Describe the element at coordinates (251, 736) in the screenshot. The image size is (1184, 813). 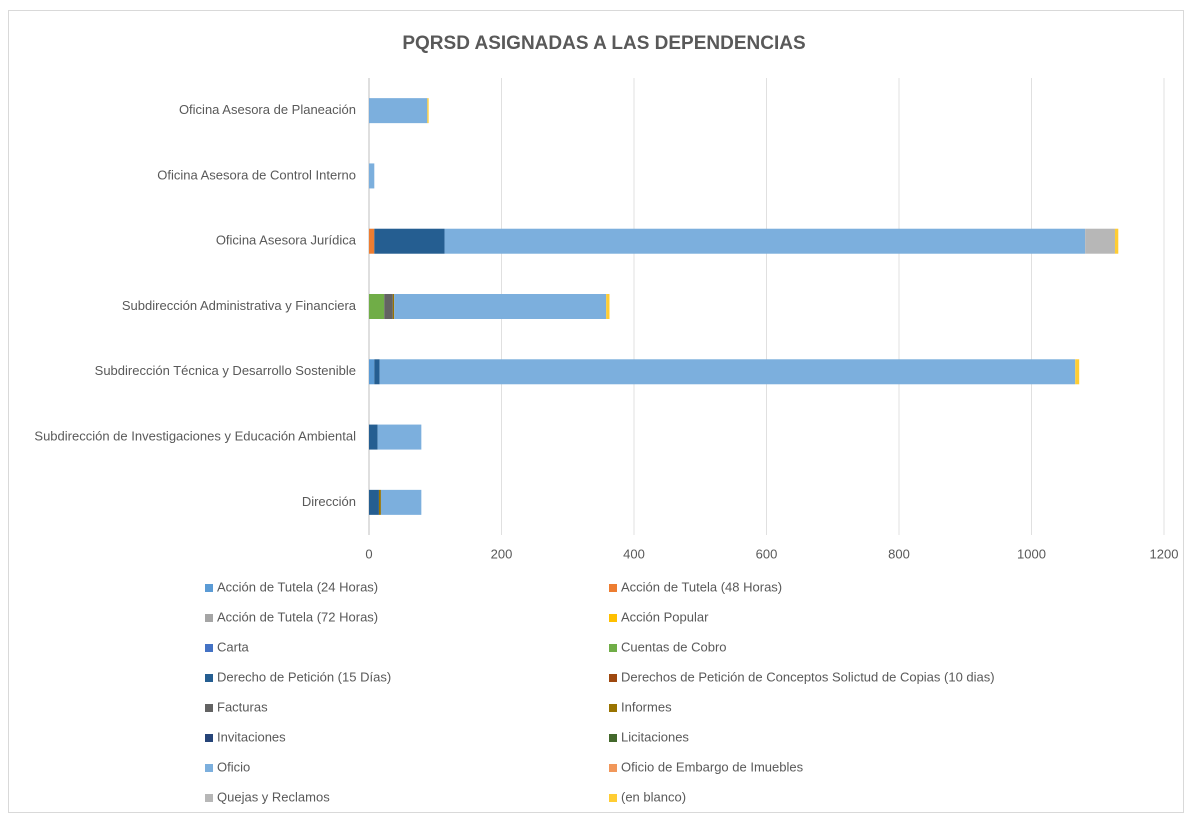
I see `legend-label: Invitaciones` at that location.